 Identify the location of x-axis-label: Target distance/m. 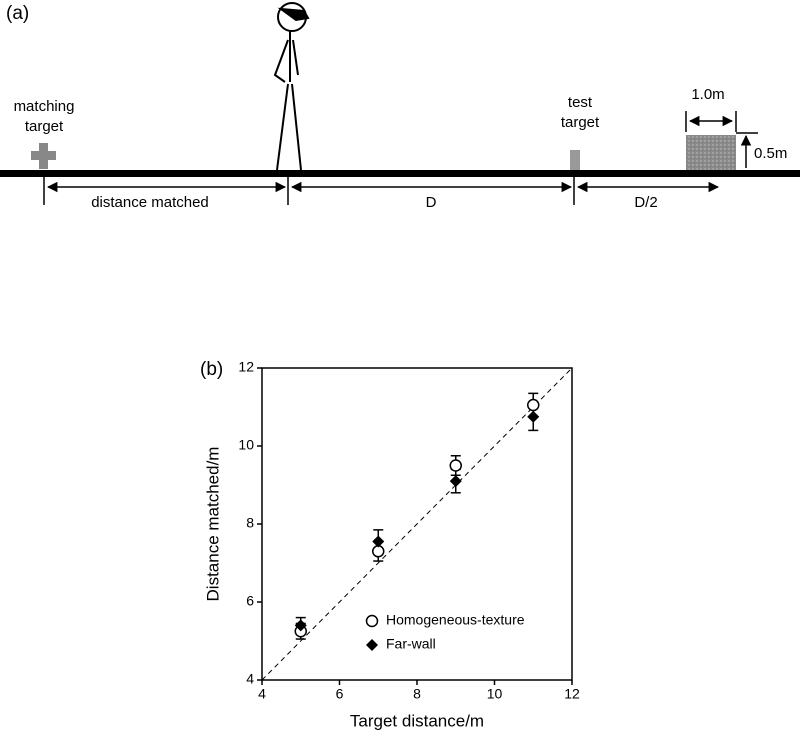
(417, 720).